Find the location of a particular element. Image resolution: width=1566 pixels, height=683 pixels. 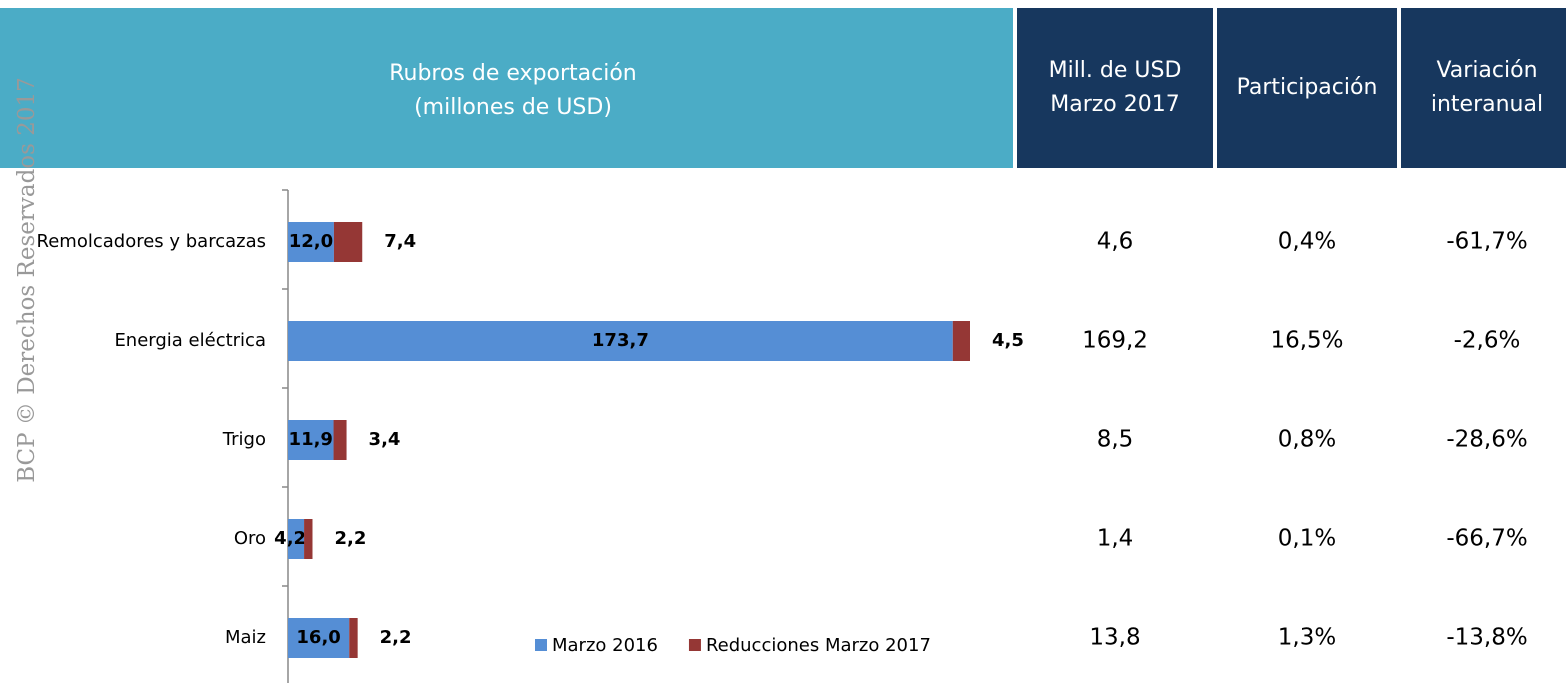

category-label: Trigo is located at coordinates (244, 439).